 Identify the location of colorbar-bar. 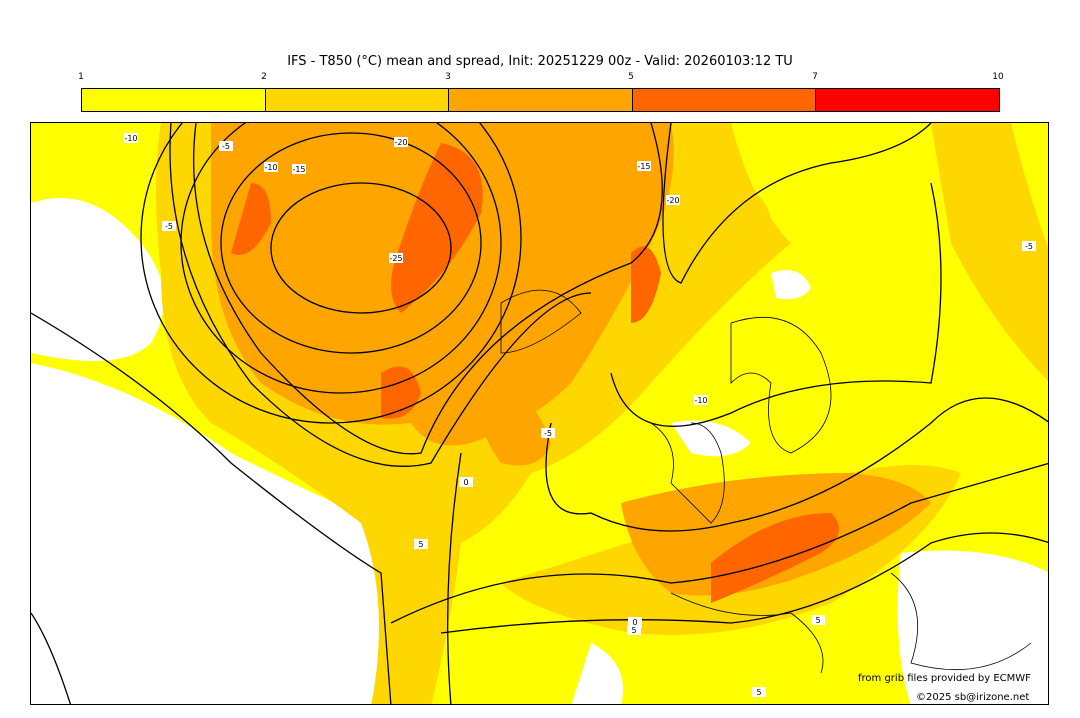
(540, 100).